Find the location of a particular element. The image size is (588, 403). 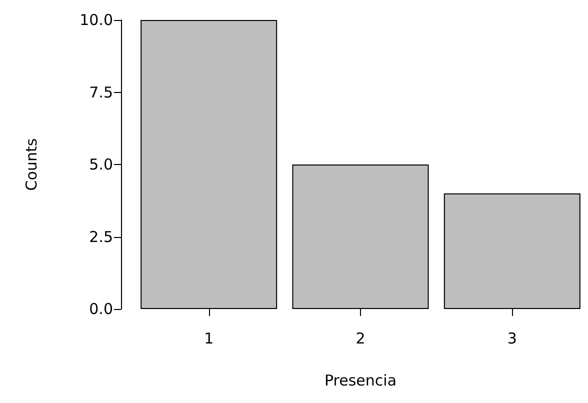

y-axis-title: Counts is located at coordinates (31, 164).